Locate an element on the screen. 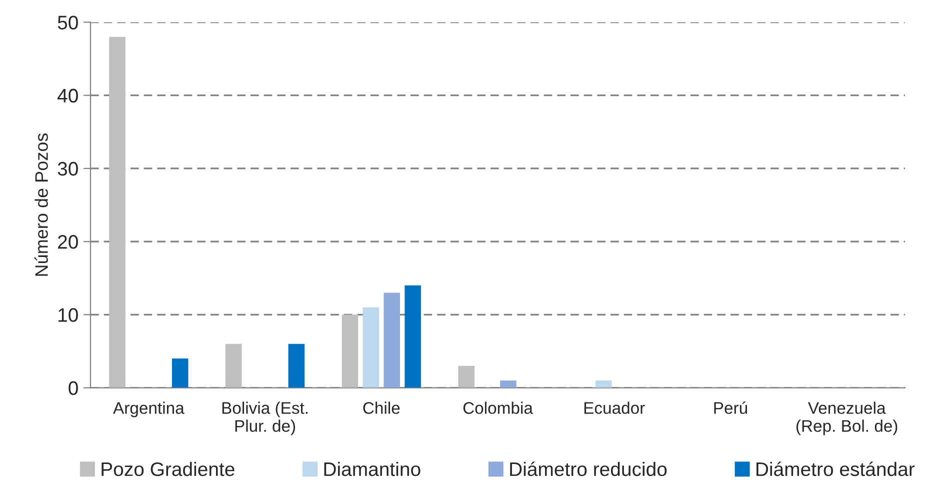 The height and width of the screenshot is (494, 933). y-tick-label: 40 is located at coordinates (68, 95).